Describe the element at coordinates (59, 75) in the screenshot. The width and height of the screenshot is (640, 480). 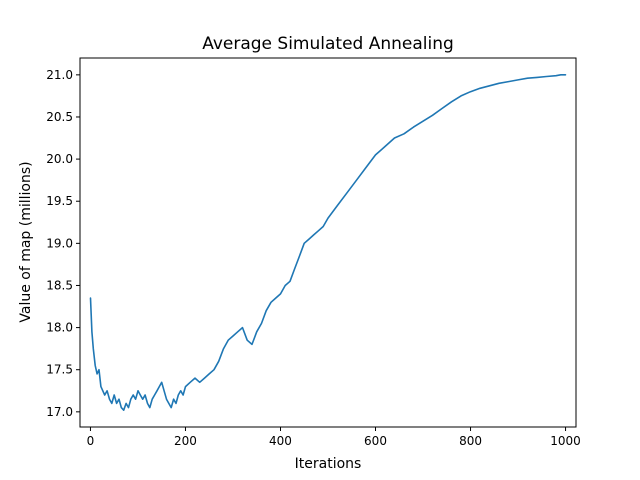
I see `y-tick-label: 21.0` at that location.